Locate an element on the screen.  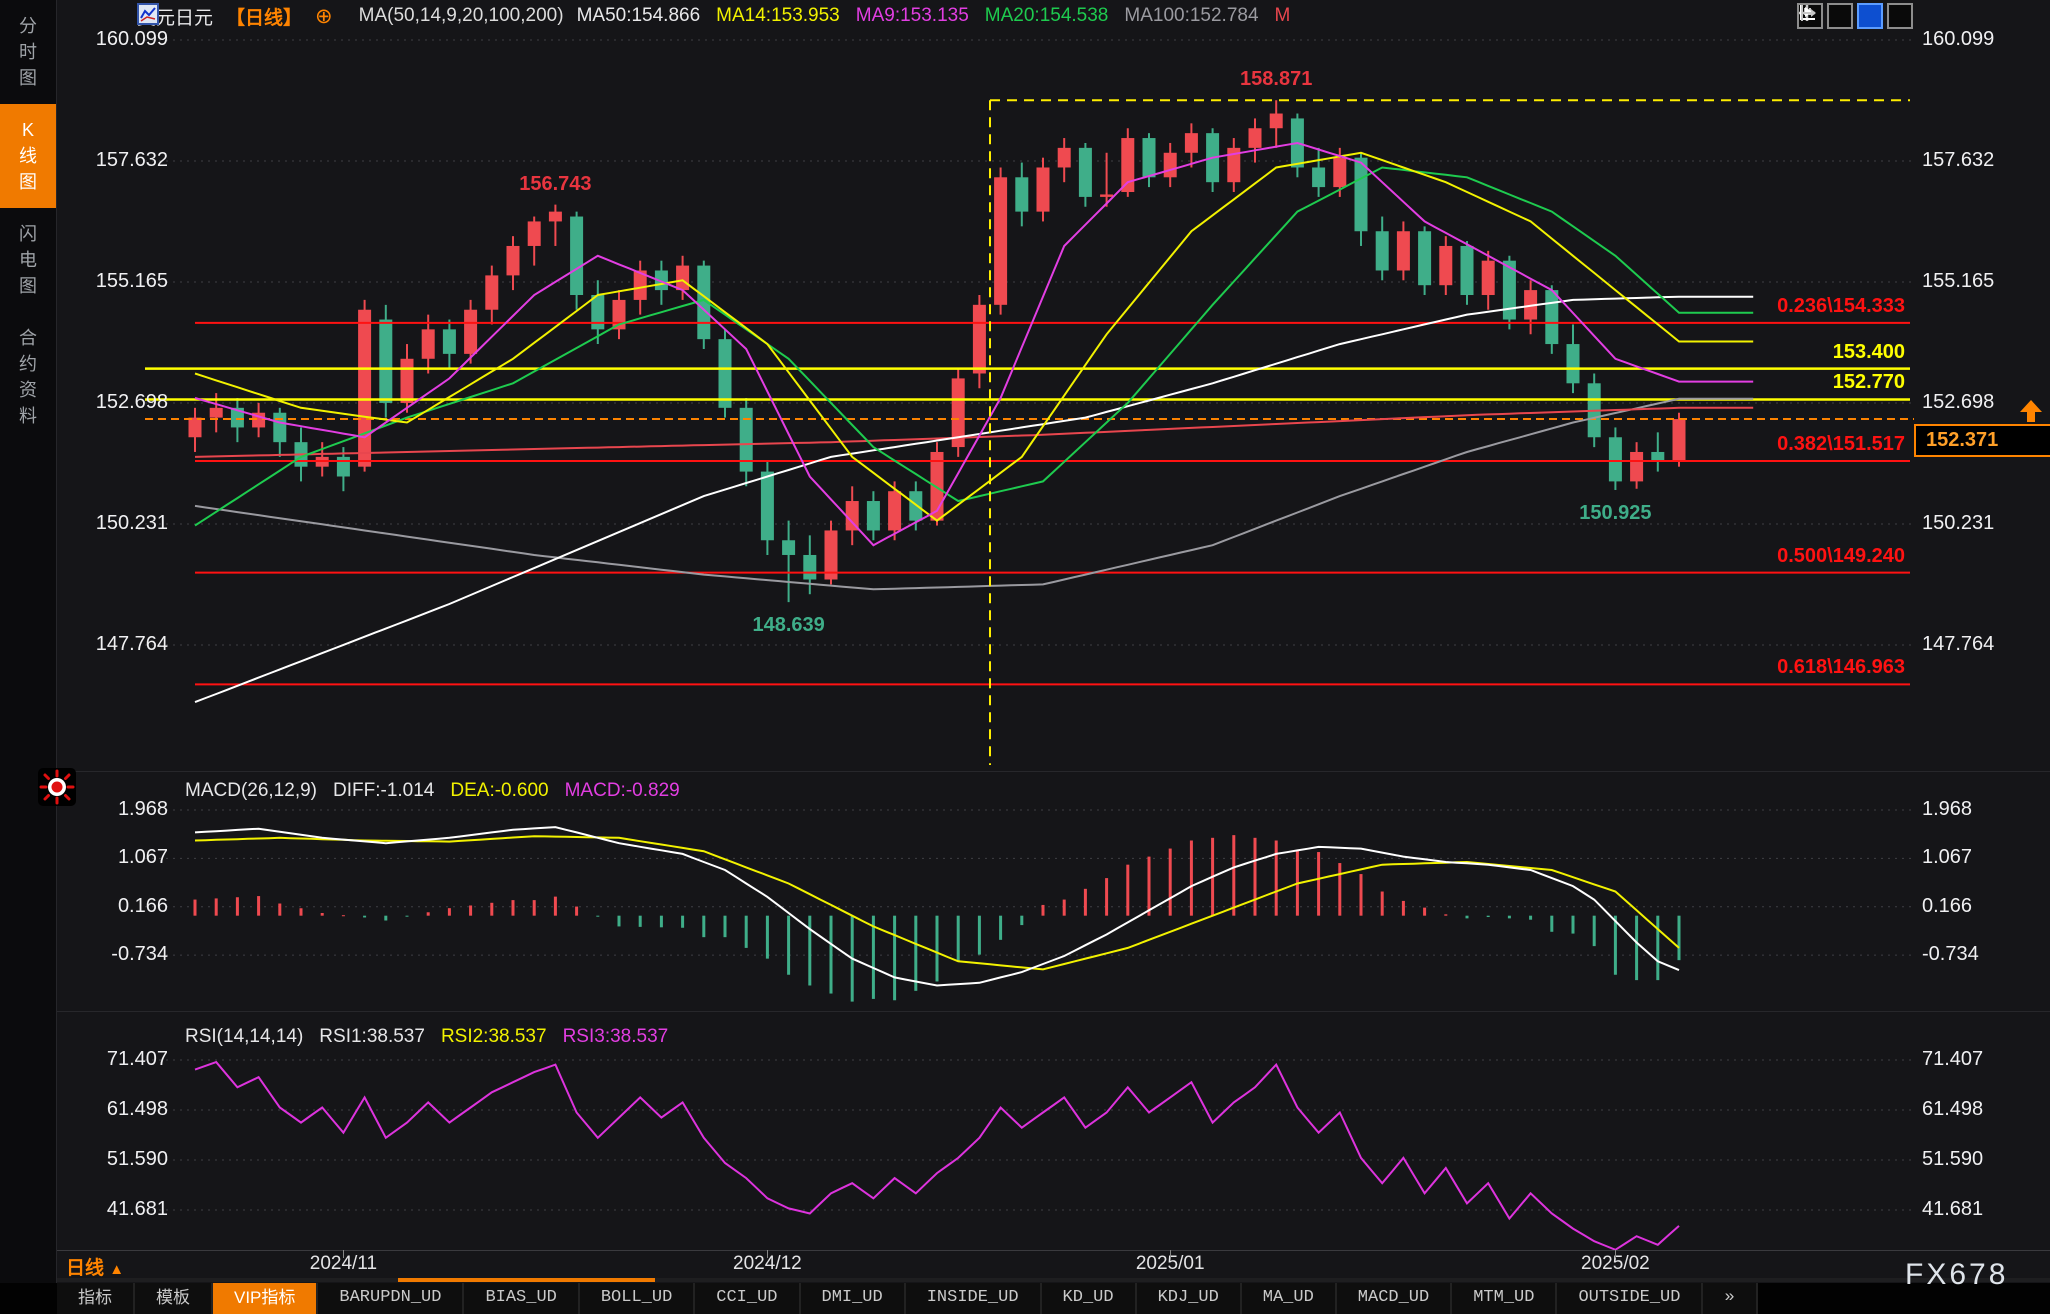
tab-BARUPDN_UD: BARUPDN_UD is located at coordinates (391, 1298).